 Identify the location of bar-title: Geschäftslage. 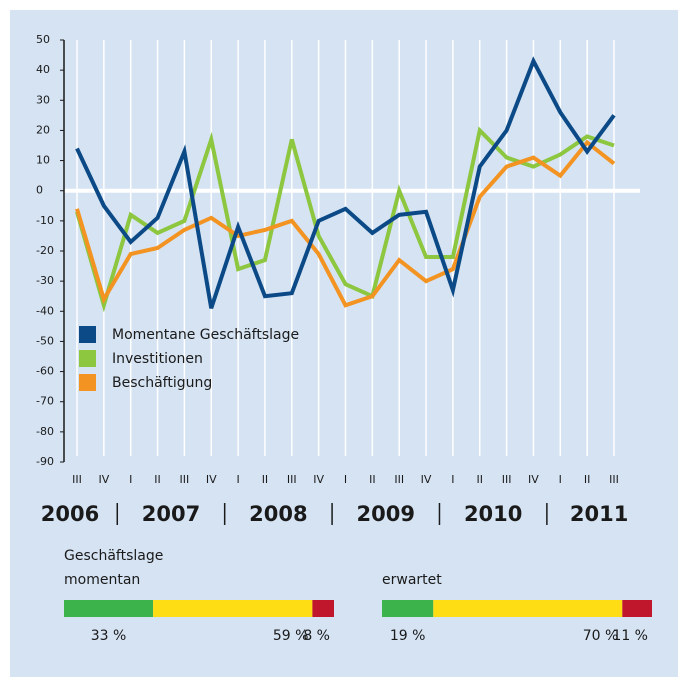
(113, 556).